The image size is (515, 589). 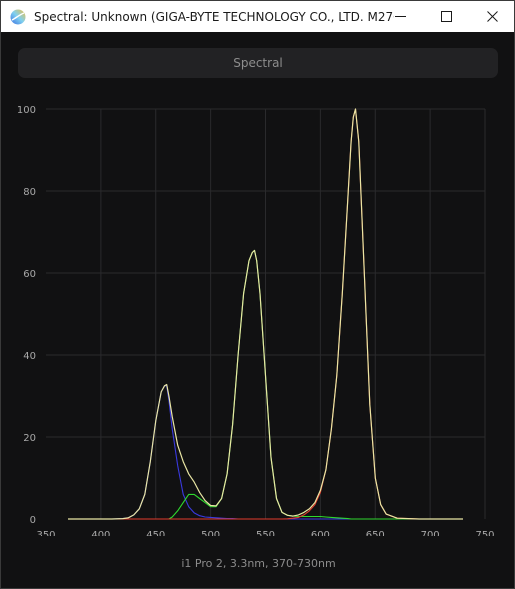 I want to click on y-tick-label: 60, so click(x=29, y=274).